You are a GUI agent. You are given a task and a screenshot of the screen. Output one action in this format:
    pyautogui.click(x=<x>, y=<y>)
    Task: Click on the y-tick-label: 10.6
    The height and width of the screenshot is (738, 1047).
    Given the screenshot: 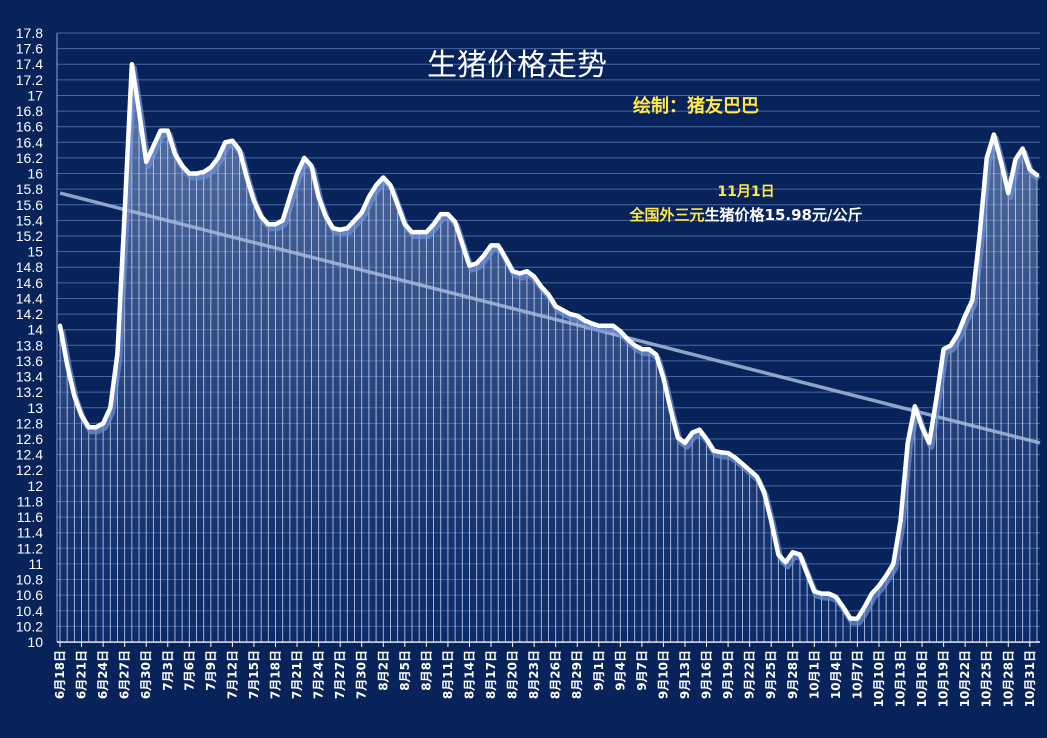 What is the action you would take?
    pyautogui.click(x=29, y=595)
    